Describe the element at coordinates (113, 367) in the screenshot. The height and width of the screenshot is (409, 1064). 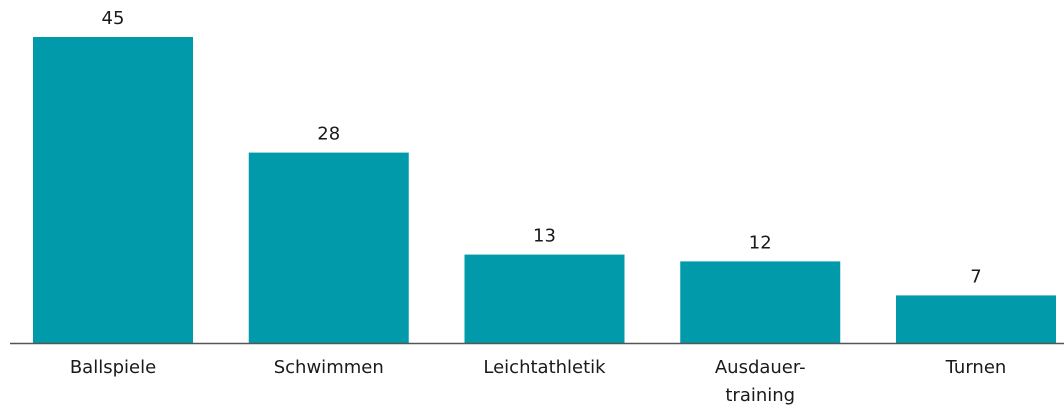
I see `x-tick-label: Ballspiele` at that location.